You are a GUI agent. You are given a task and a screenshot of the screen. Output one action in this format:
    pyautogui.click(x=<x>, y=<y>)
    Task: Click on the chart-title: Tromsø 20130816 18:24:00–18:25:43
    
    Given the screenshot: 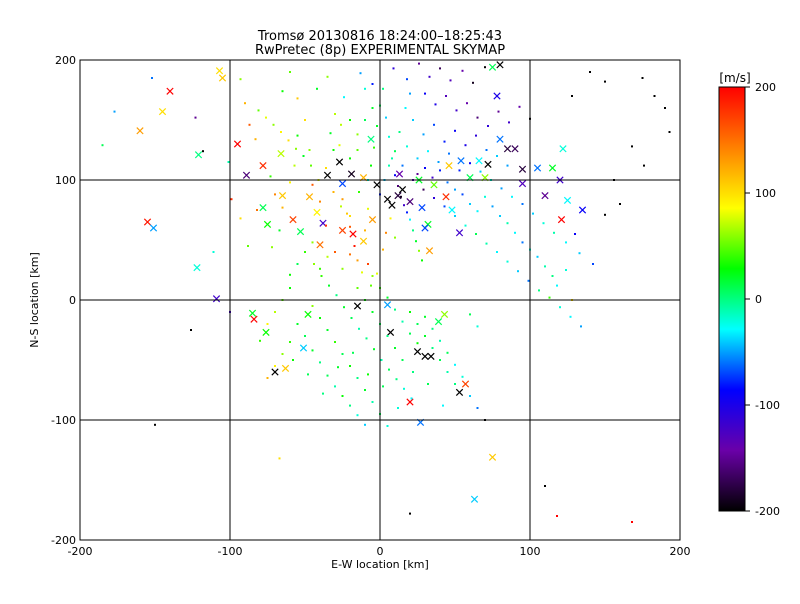 What is the action you would take?
    pyautogui.click(x=379, y=36)
    